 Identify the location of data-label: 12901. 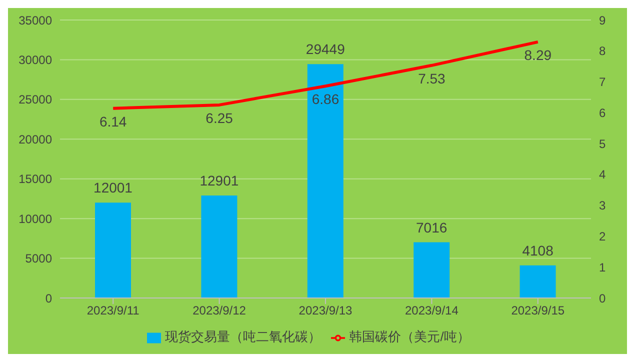
(219, 180).